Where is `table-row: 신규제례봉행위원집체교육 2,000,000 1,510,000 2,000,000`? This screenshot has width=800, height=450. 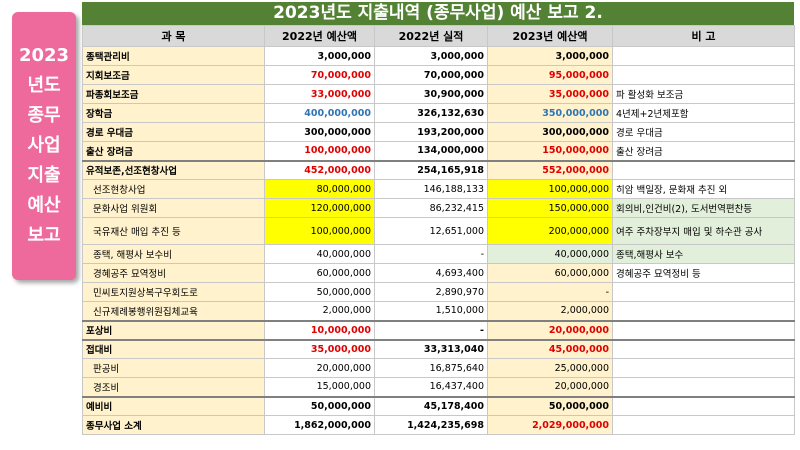
table-row: 신규제례봉행위원집체교육 2,000,000 1,510,000 2,000,000 is located at coordinates (438, 311).